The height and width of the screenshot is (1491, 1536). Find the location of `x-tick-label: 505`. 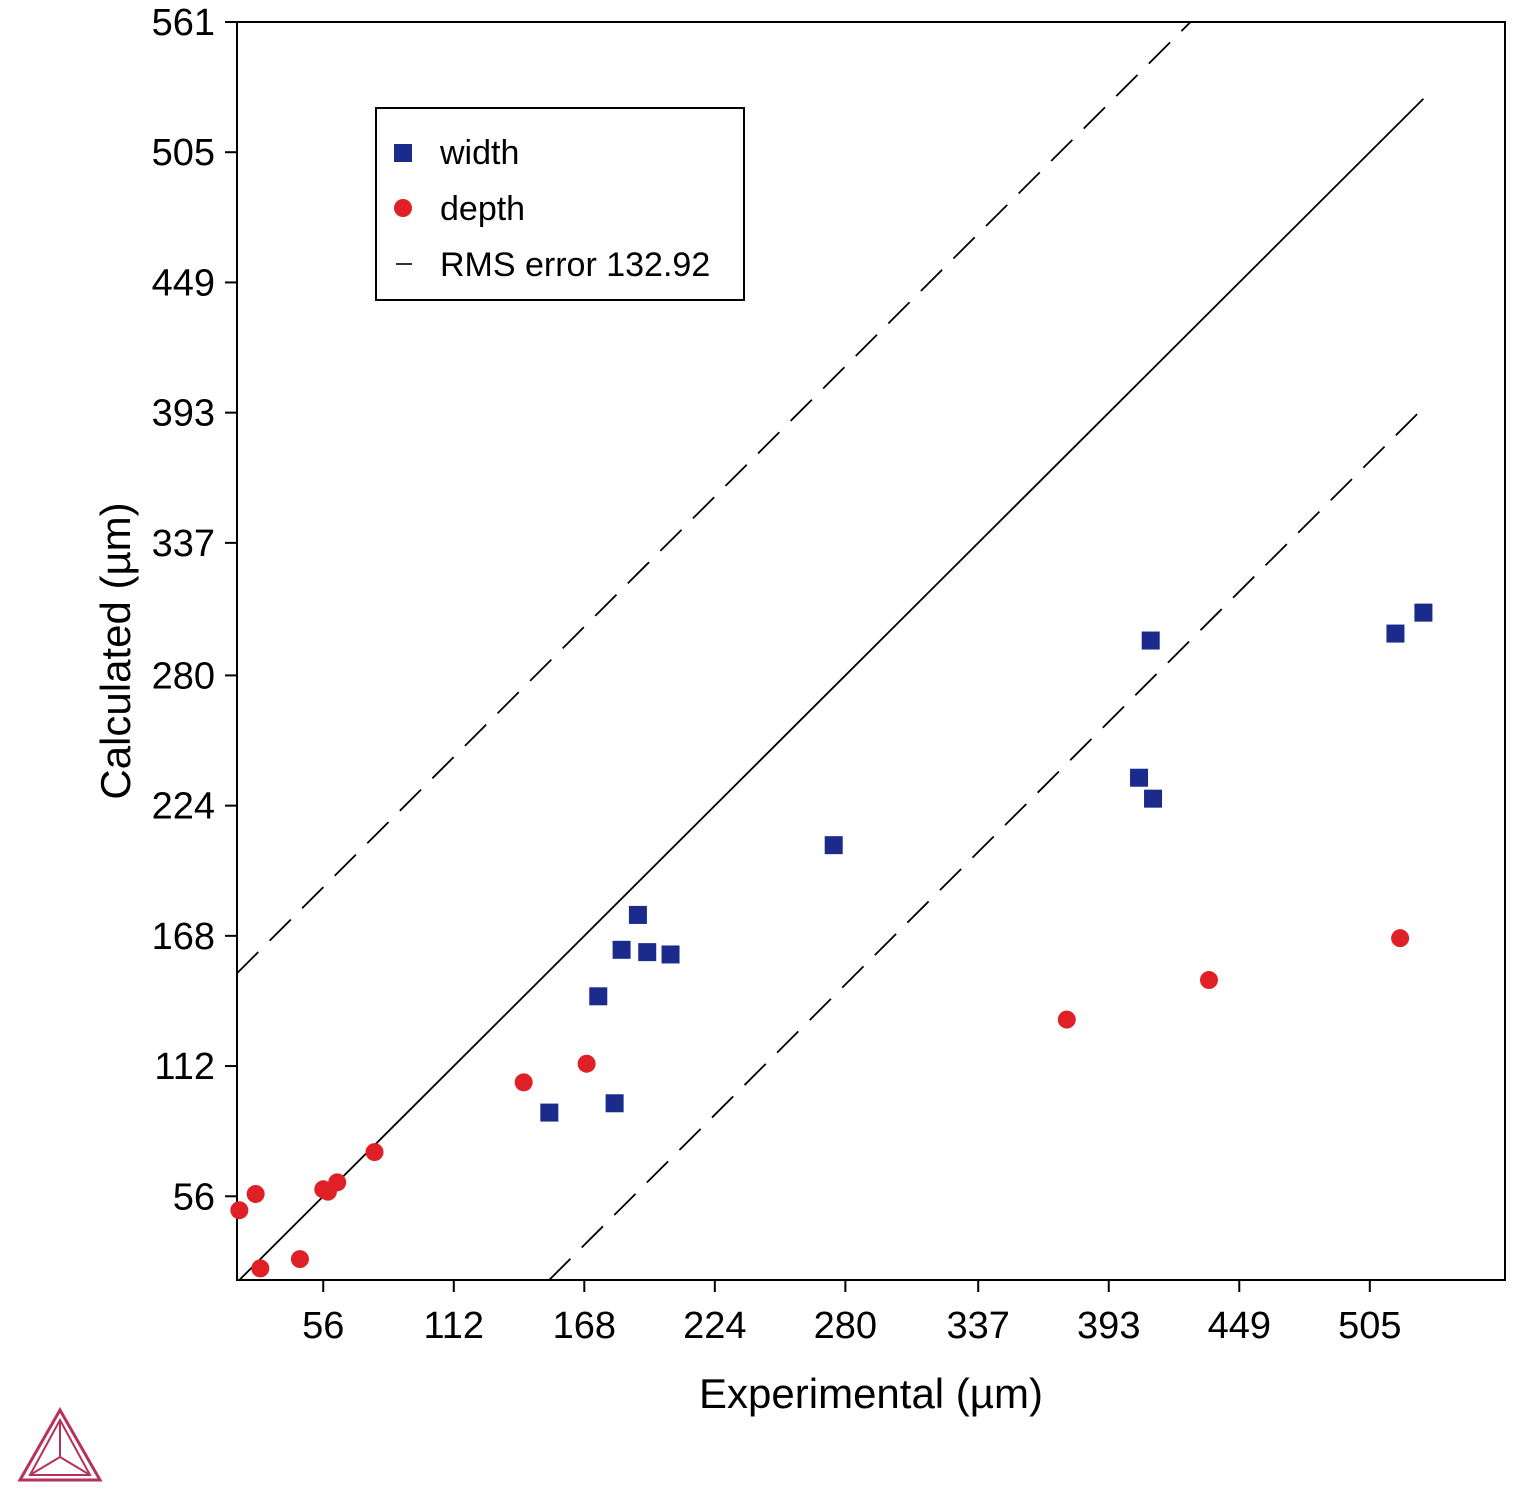

x-tick-label: 505 is located at coordinates (1369, 1326).